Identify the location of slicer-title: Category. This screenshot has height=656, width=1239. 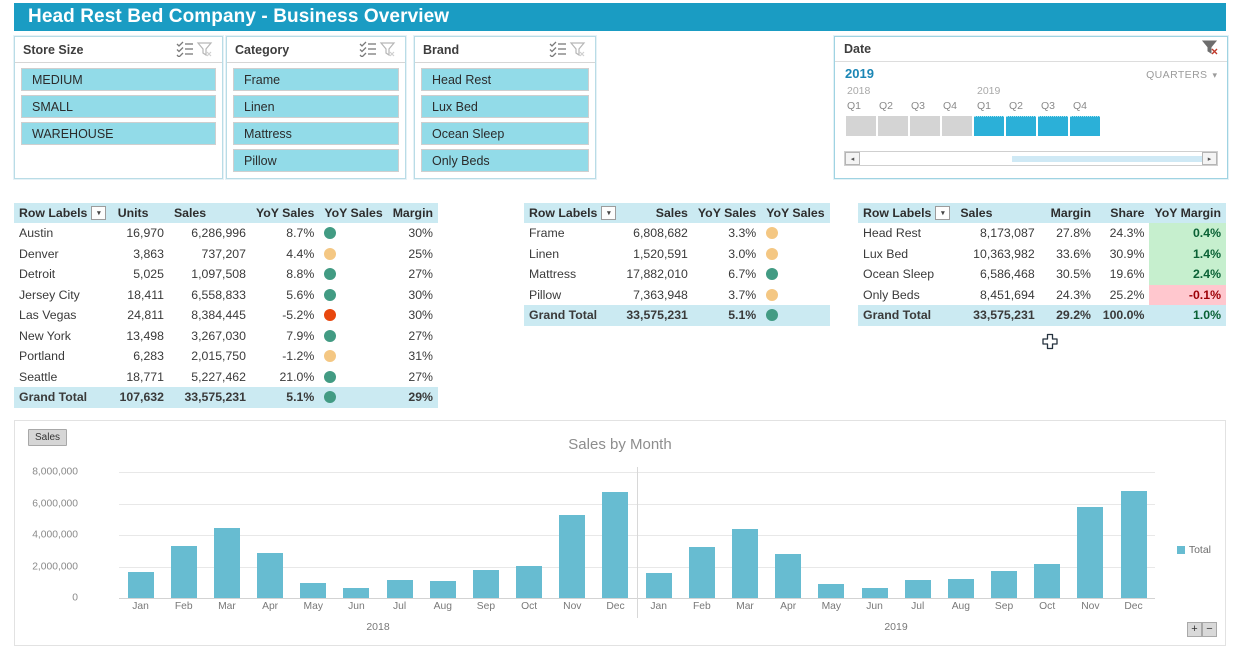
(262, 49).